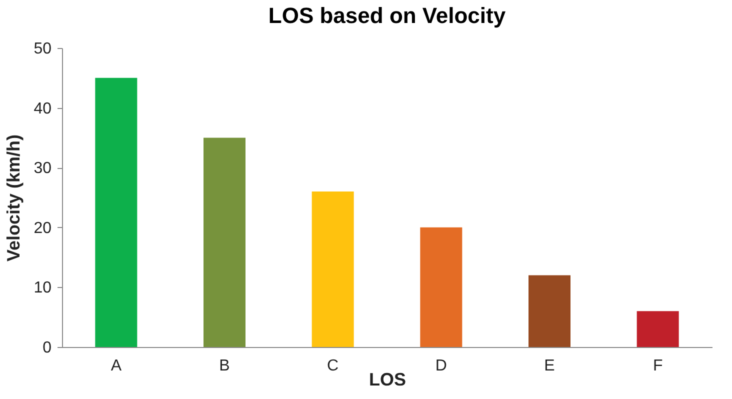 The height and width of the screenshot is (399, 732). What do you see at coordinates (116, 366) in the screenshot?
I see `x-tick-label: A` at bounding box center [116, 366].